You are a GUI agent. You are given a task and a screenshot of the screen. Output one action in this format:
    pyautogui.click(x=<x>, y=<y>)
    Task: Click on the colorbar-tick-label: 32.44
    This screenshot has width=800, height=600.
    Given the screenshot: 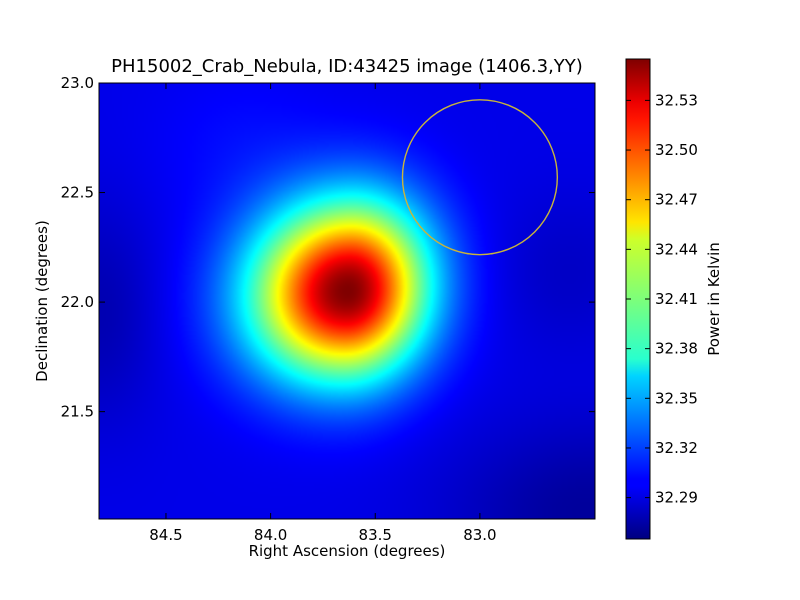 What is the action you would take?
    pyautogui.click(x=676, y=249)
    